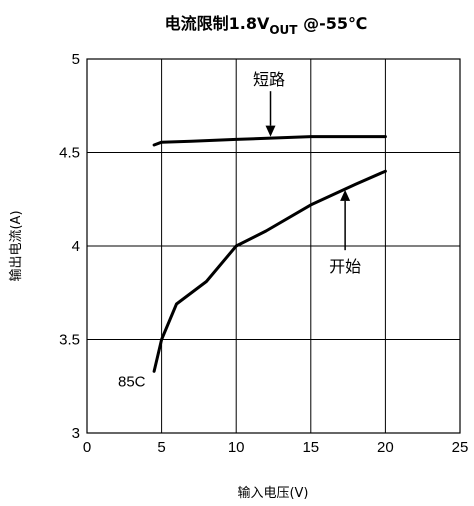 The height and width of the screenshot is (506, 474). I want to click on x-tick-label: 25, so click(460, 447).